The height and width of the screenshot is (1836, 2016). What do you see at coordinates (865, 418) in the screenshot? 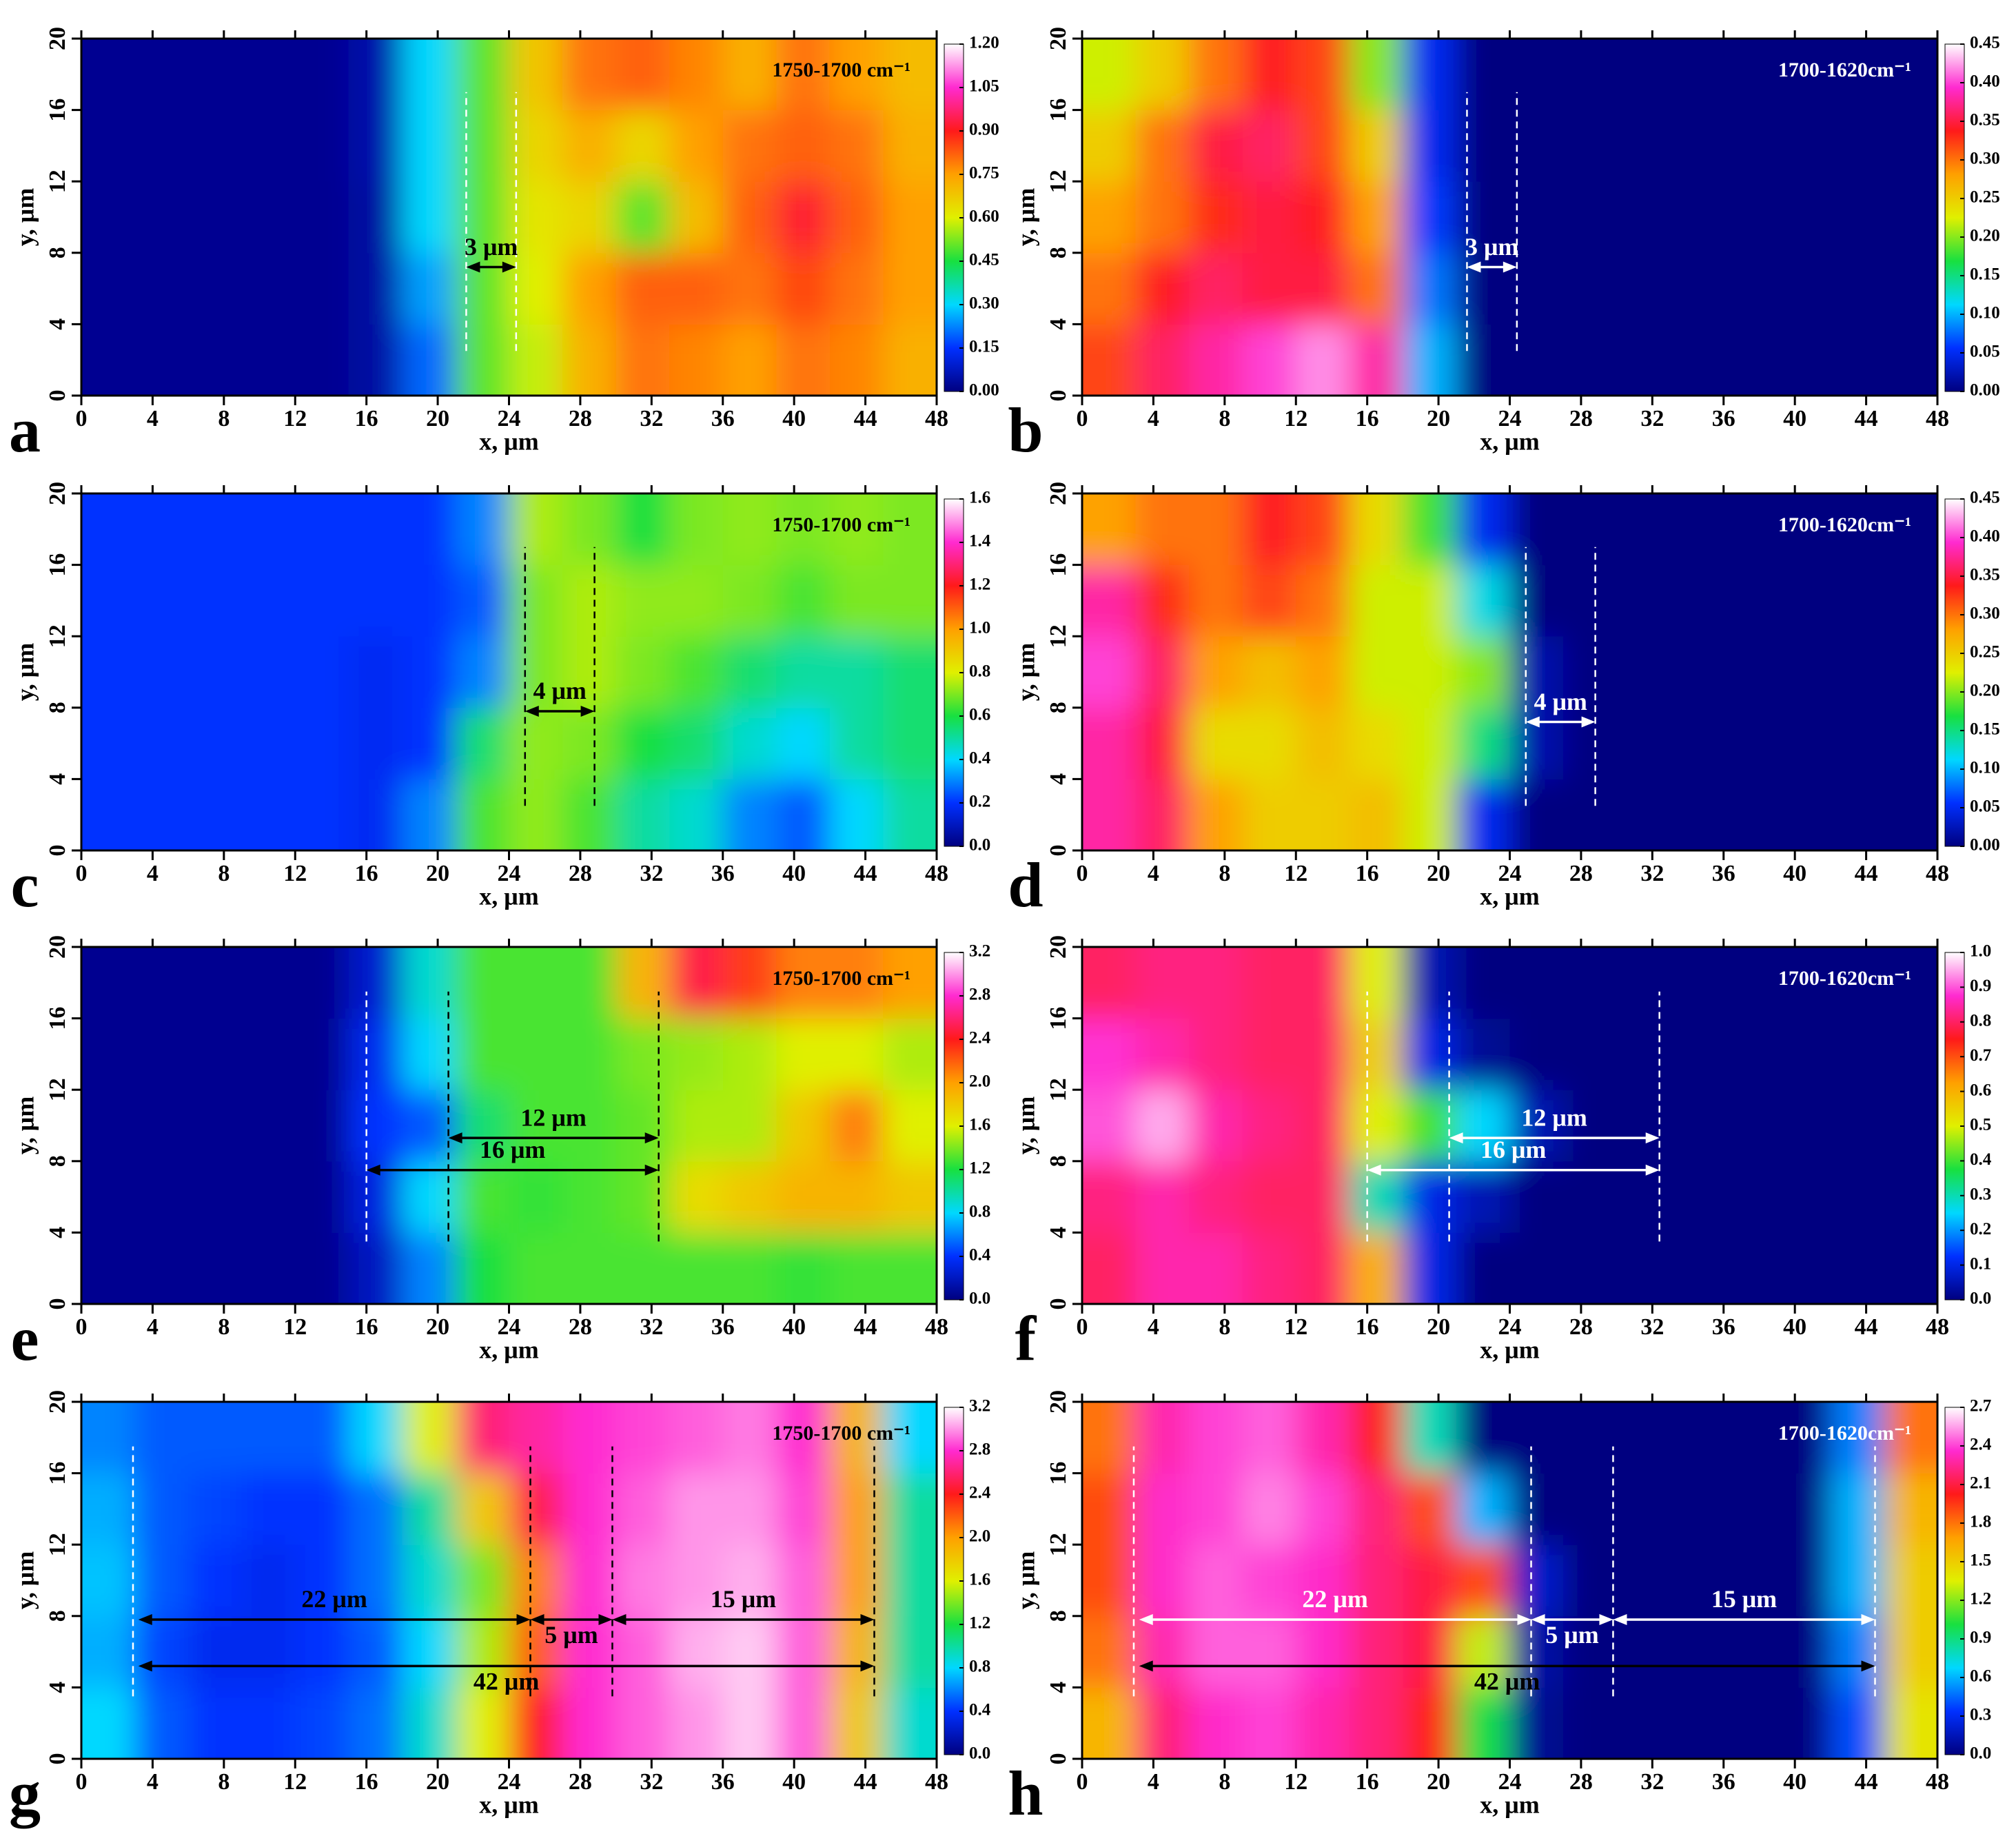
I see `x-tick-label: 44` at bounding box center [865, 418].